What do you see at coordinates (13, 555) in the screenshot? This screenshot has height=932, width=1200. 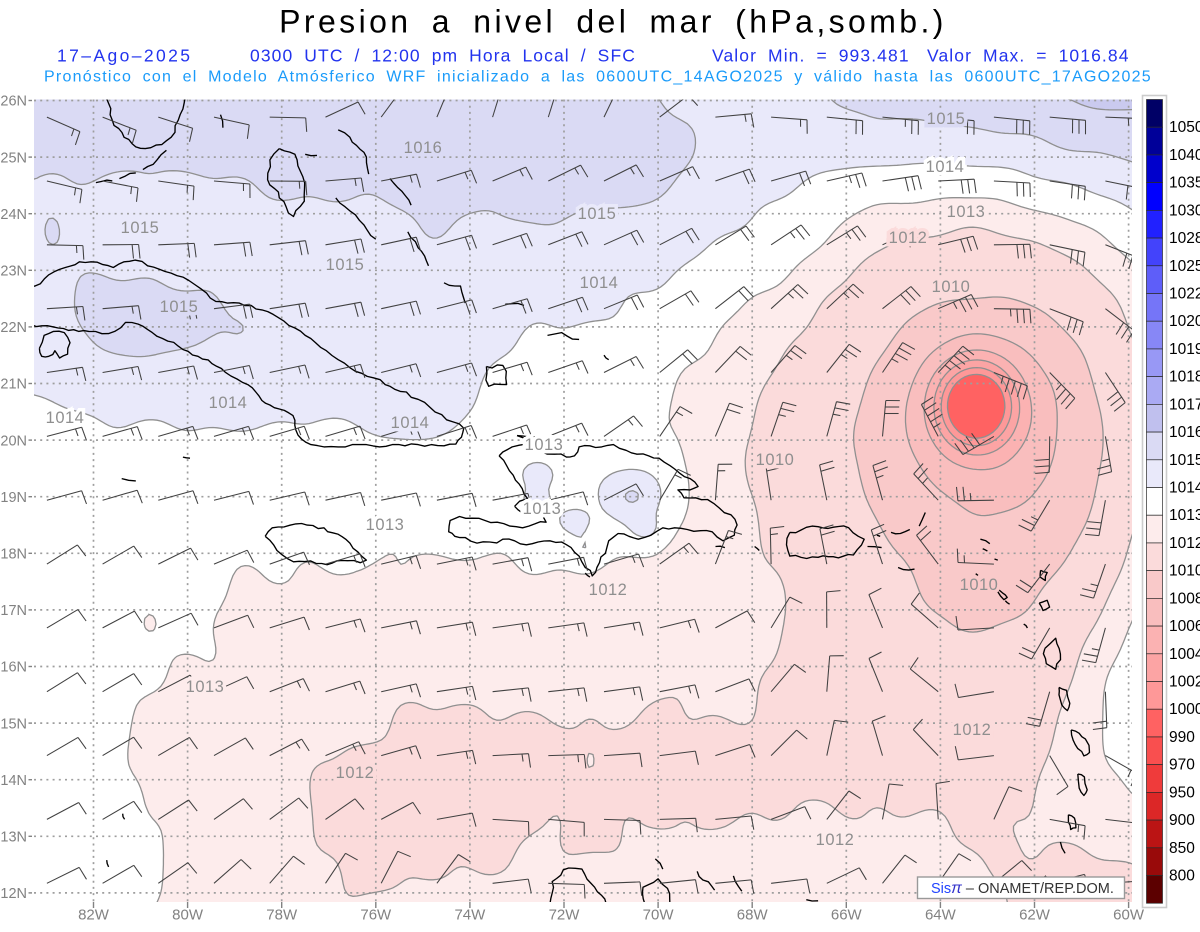 I see `svg-text: 18N` at bounding box center [13, 555].